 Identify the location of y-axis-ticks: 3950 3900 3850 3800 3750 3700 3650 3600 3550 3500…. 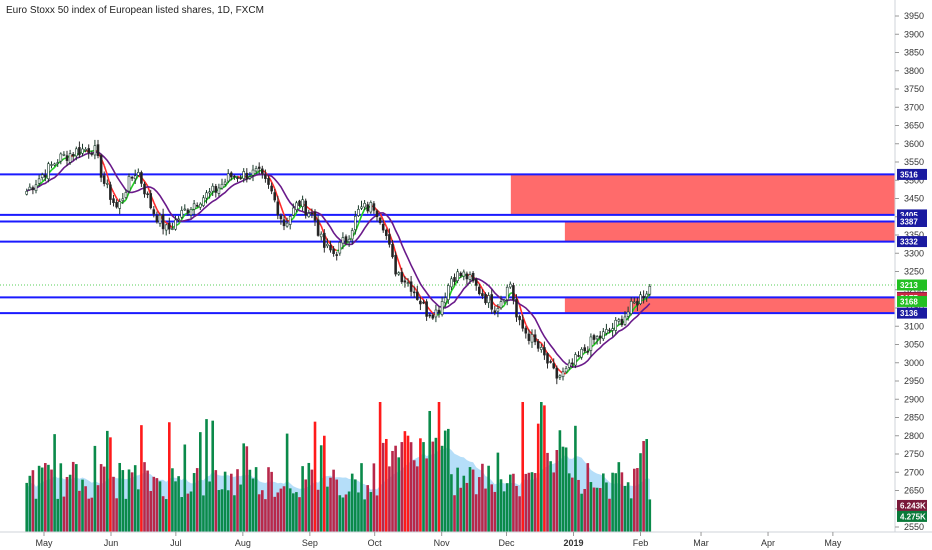
(909, 271).